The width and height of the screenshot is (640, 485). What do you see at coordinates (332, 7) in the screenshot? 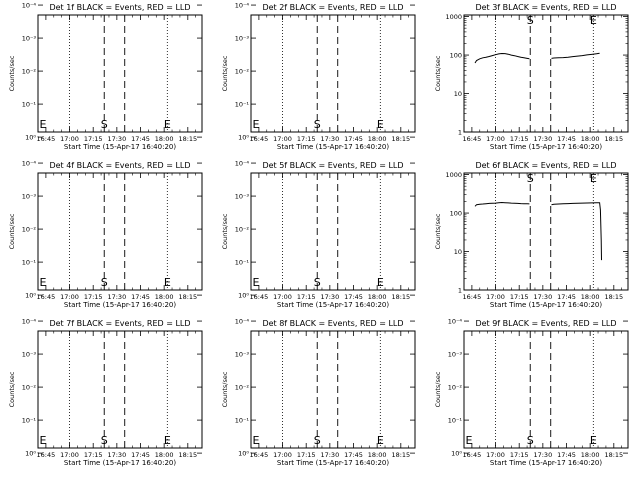
I see `panel-title: Det 2f BLACK = Events, RED = LLD` at bounding box center [332, 7].